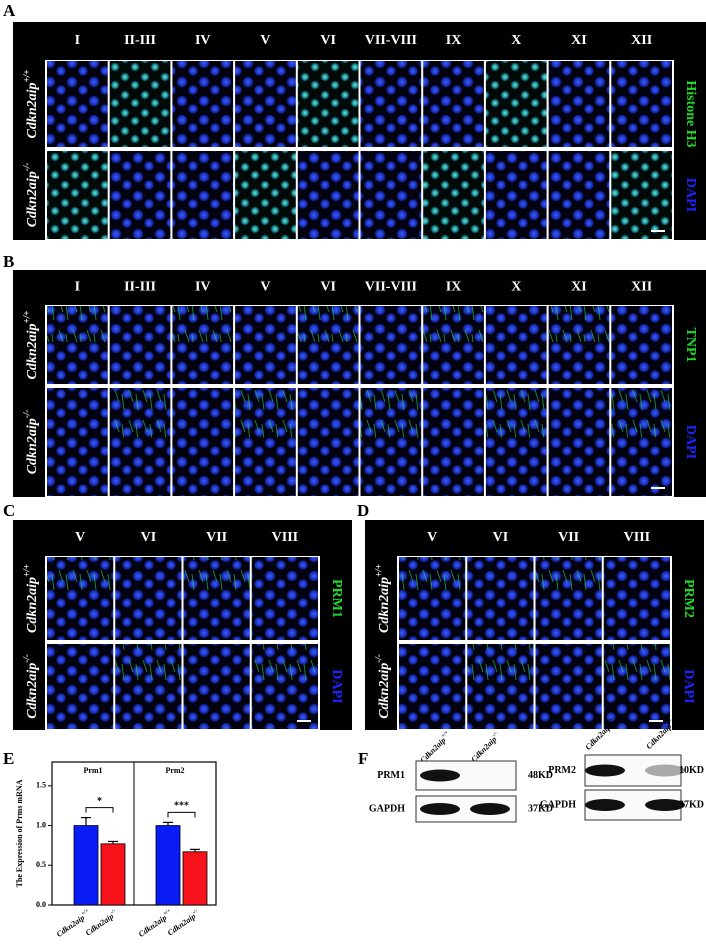  I want to click on y-tick-label: 1.0, so click(41, 824).